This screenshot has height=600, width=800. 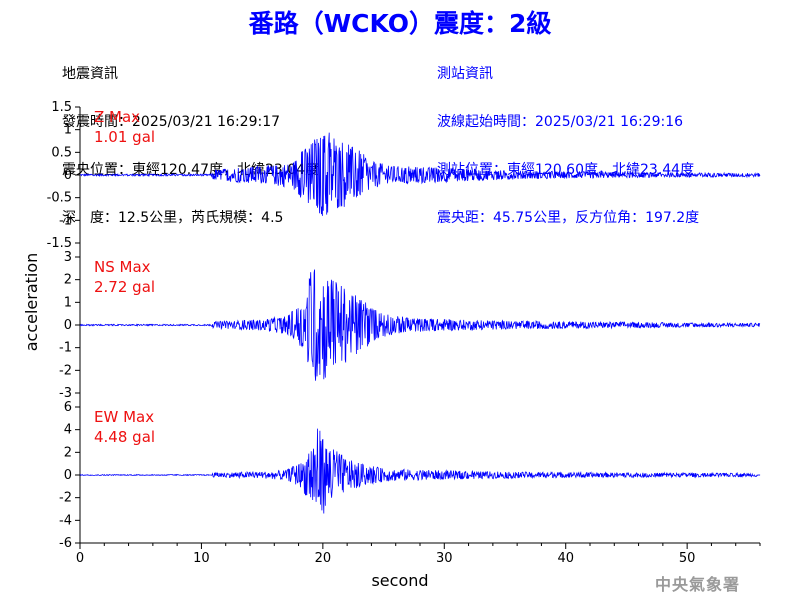 I want to click on y-axis-title: acceleration, so click(x=31, y=302).